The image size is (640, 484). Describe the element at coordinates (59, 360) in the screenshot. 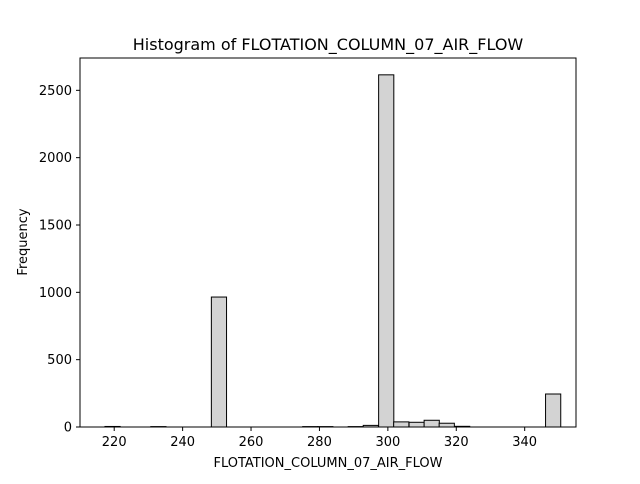

I see `y-tick-label: 500` at that location.